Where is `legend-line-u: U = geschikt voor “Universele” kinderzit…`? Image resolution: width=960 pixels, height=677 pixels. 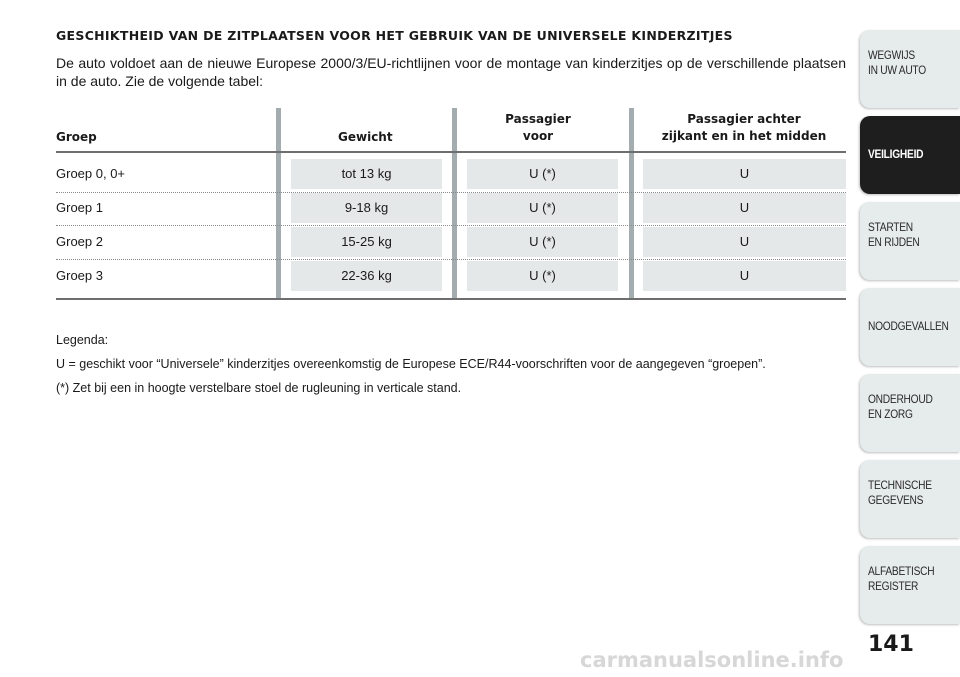
legend-line-u: U = geschikt voor “Universele” kinderzit… is located at coordinates (411, 364).